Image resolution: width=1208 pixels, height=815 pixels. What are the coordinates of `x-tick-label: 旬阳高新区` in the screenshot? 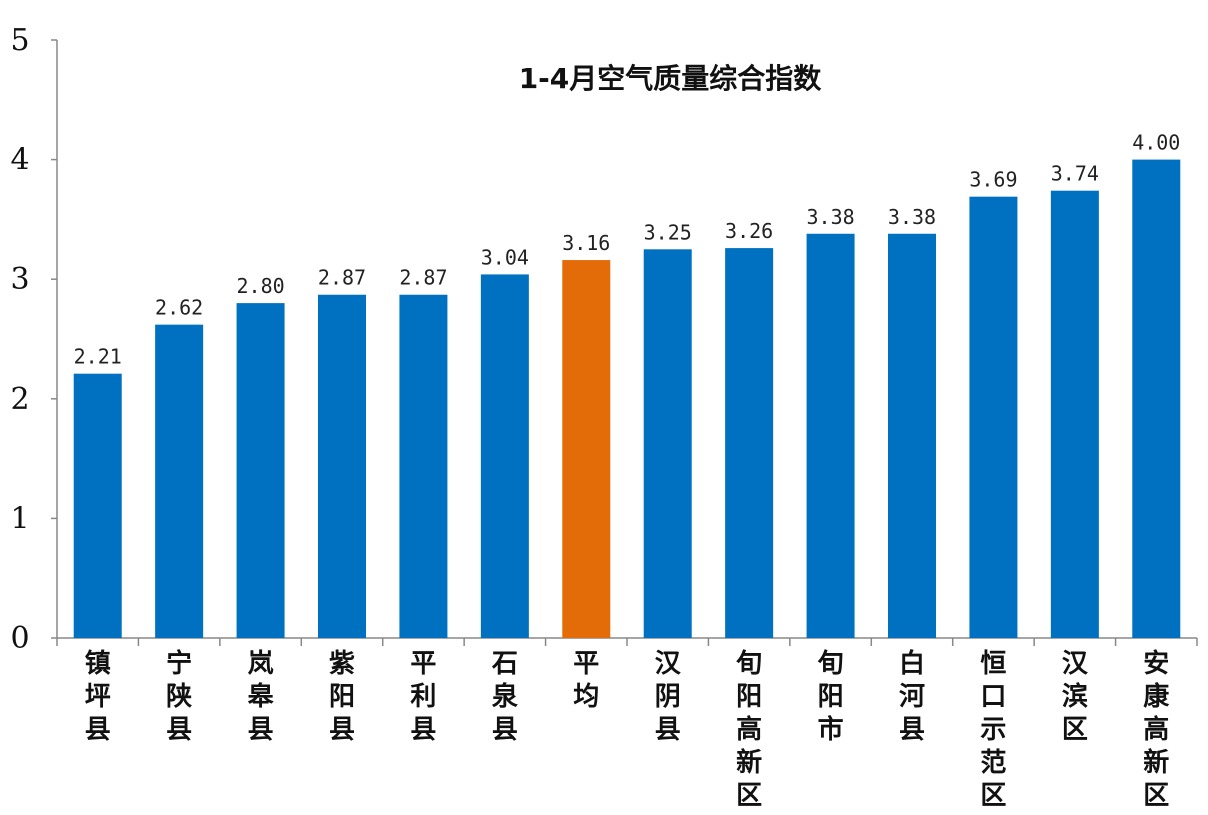 It's located at (749, 730).